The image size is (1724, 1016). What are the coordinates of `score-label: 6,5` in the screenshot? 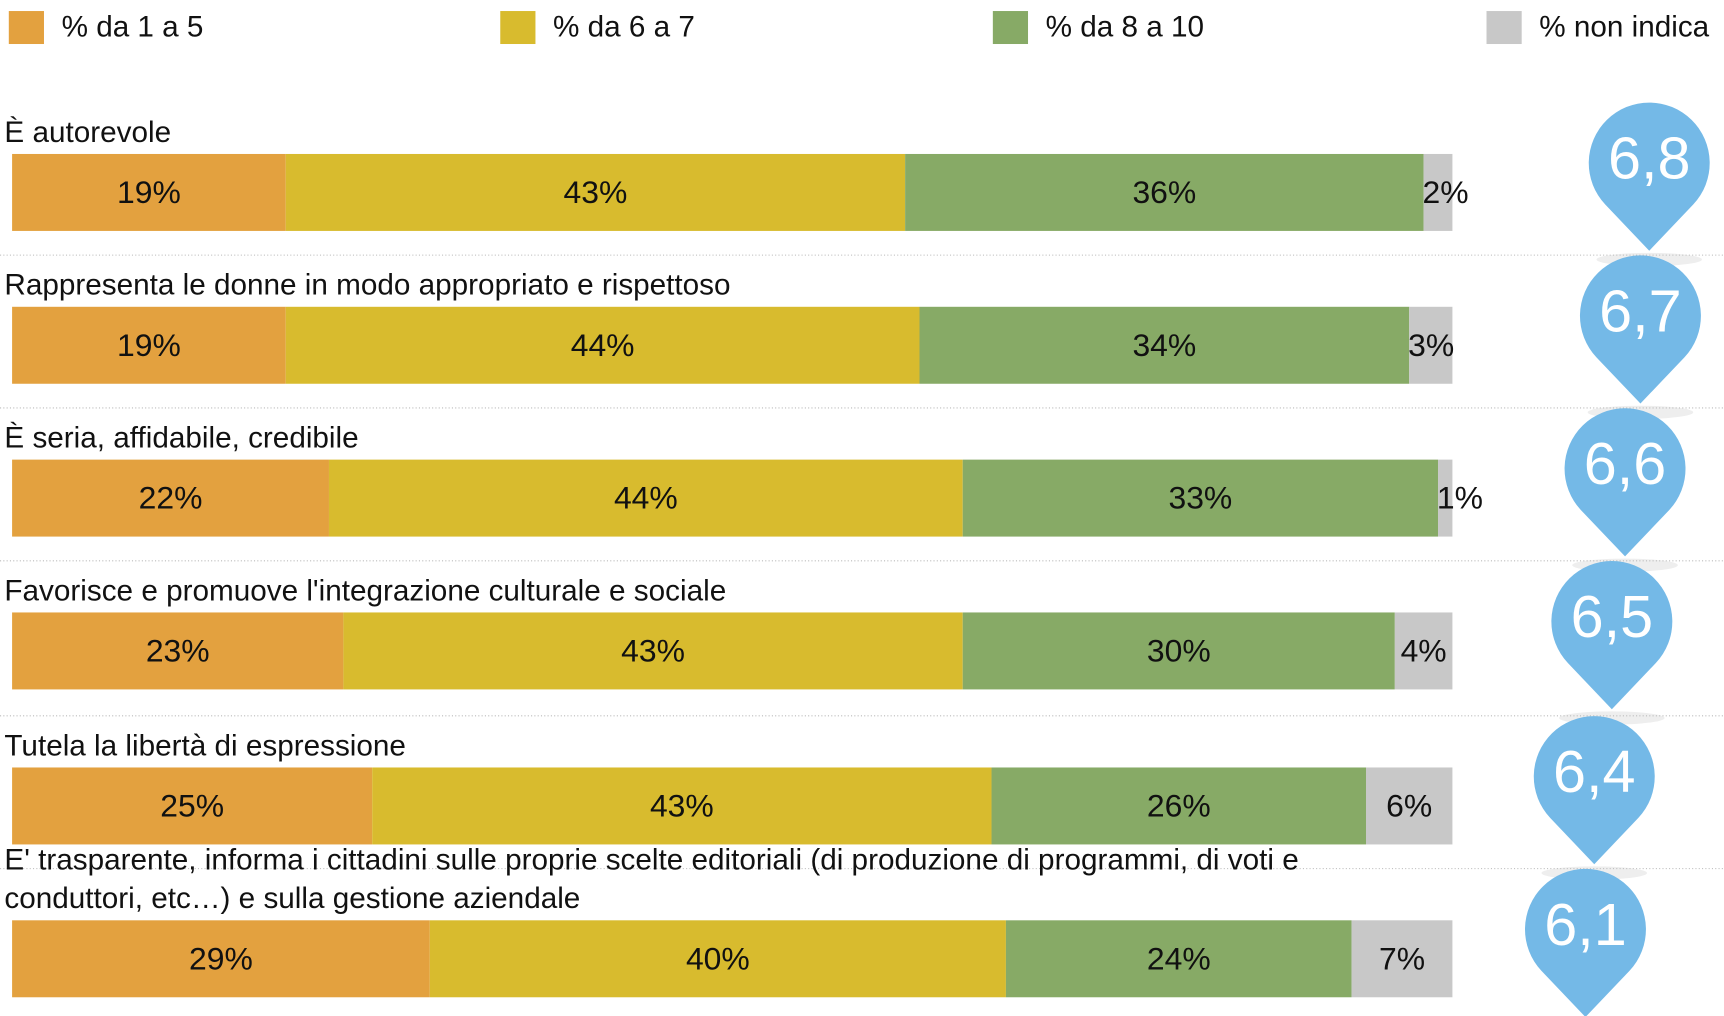 It's located at (1612, 616).